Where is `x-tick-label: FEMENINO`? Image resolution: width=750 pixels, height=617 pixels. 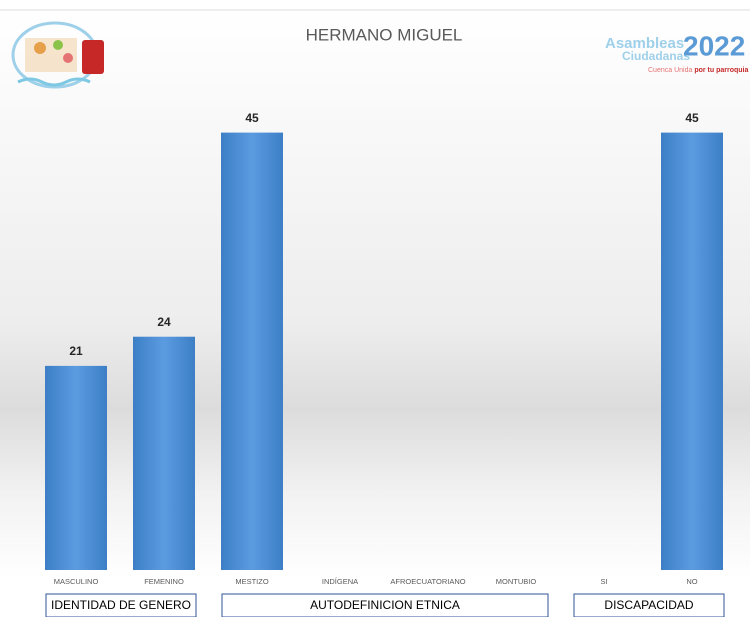
x-tick-label: FEMENINO is located at coordinates (164, 581).